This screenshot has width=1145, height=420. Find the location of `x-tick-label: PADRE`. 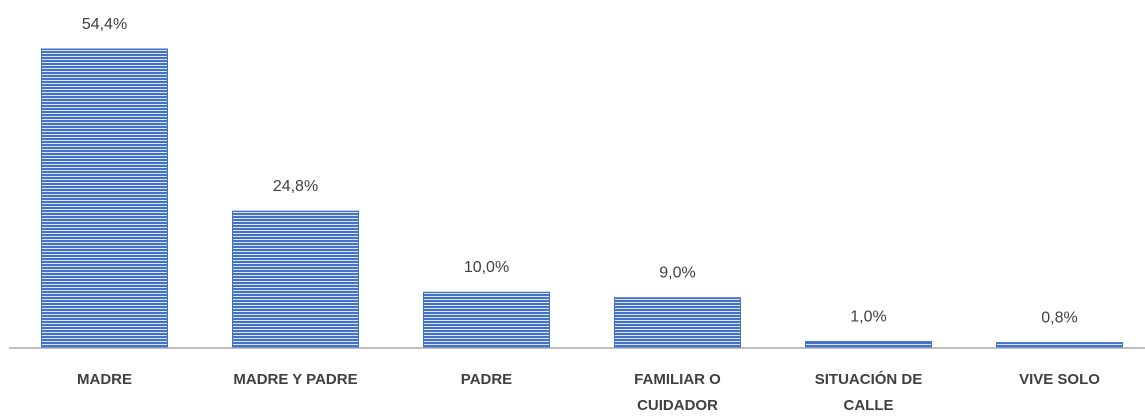

x-tick-label: PADRE is located at coordinates (486, 379).